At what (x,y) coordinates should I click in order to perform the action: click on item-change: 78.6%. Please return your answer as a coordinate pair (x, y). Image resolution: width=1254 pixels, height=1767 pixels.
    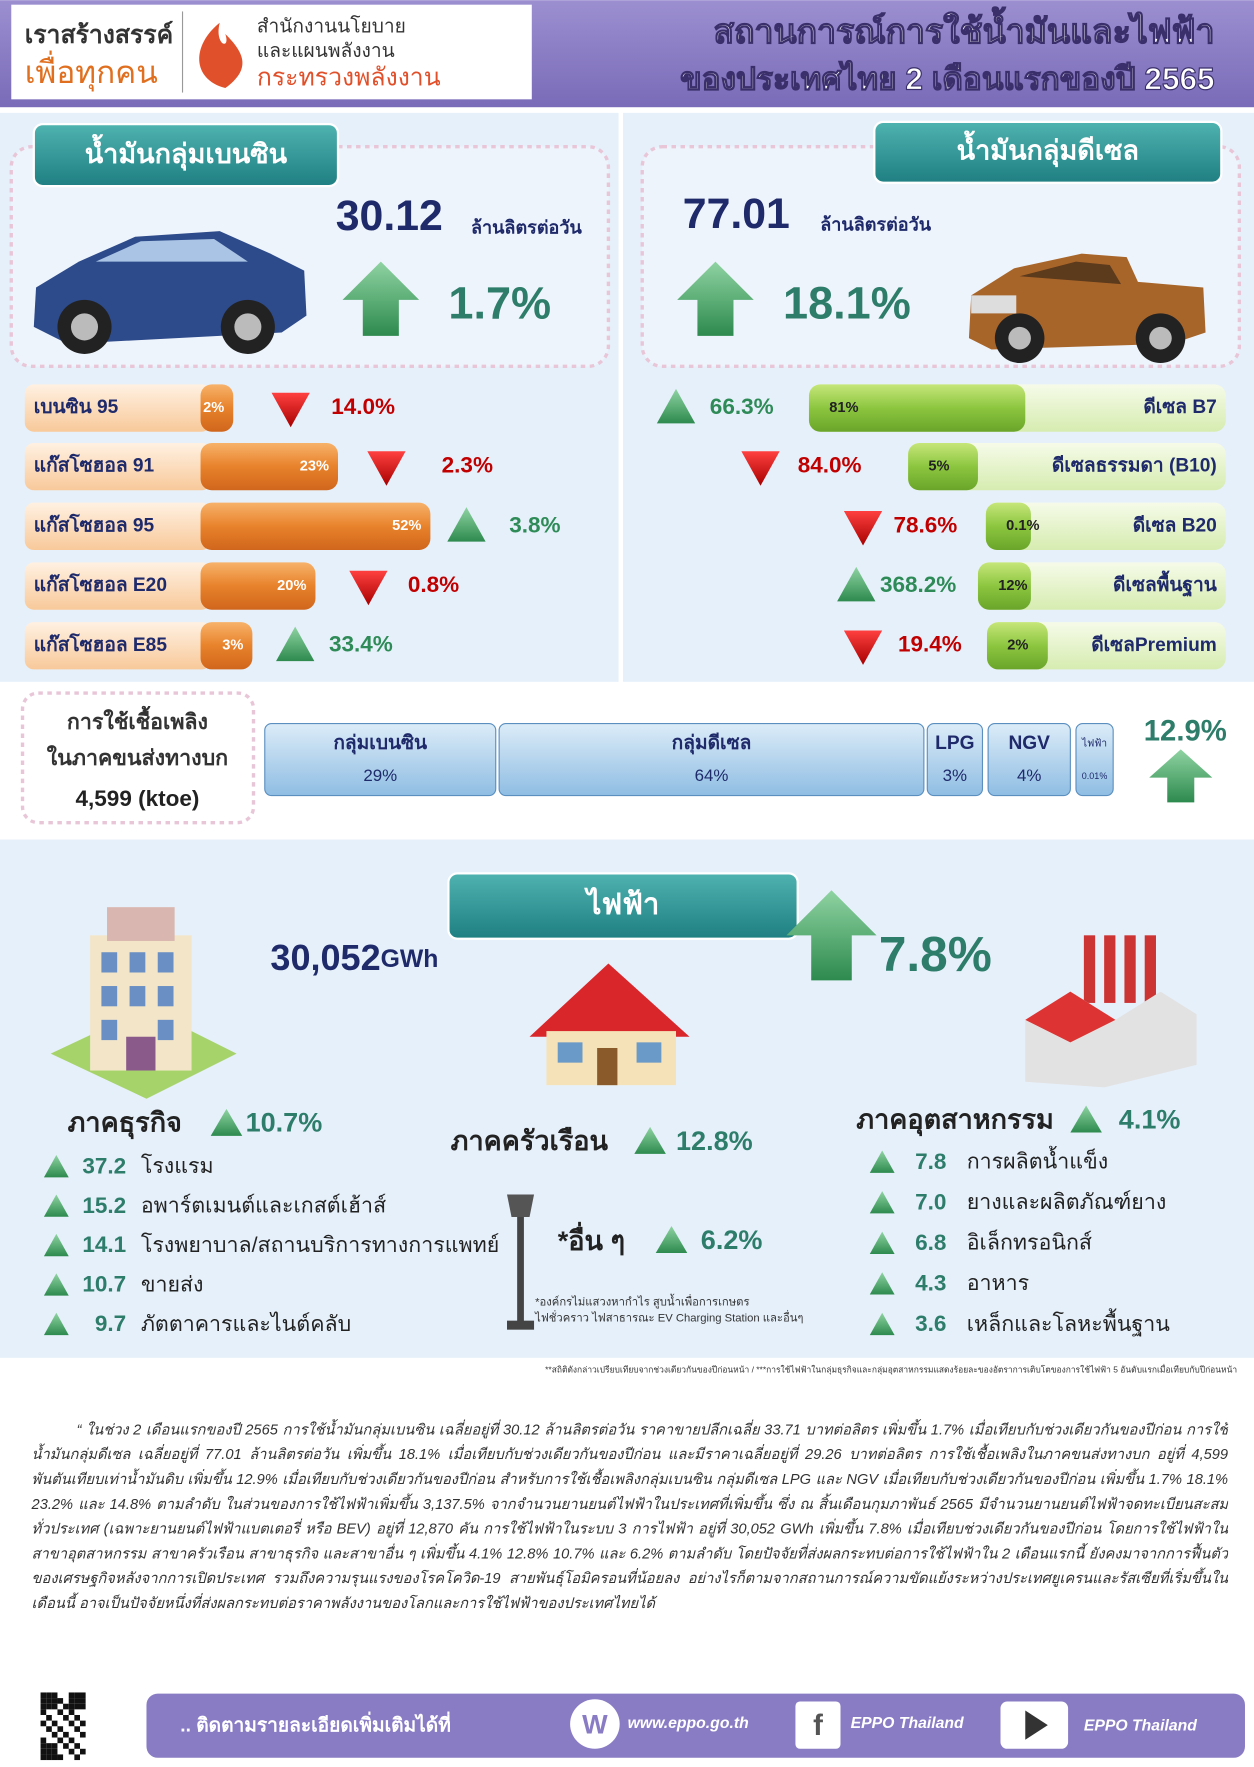
    Looking at the image, I should click on (925, 524).